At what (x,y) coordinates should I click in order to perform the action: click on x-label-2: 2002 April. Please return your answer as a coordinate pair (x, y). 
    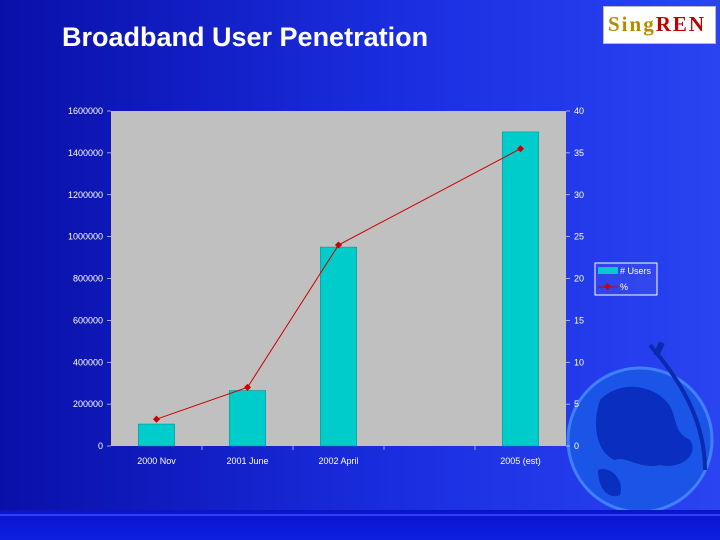
    Looking at the image, I should click on (338, 461).